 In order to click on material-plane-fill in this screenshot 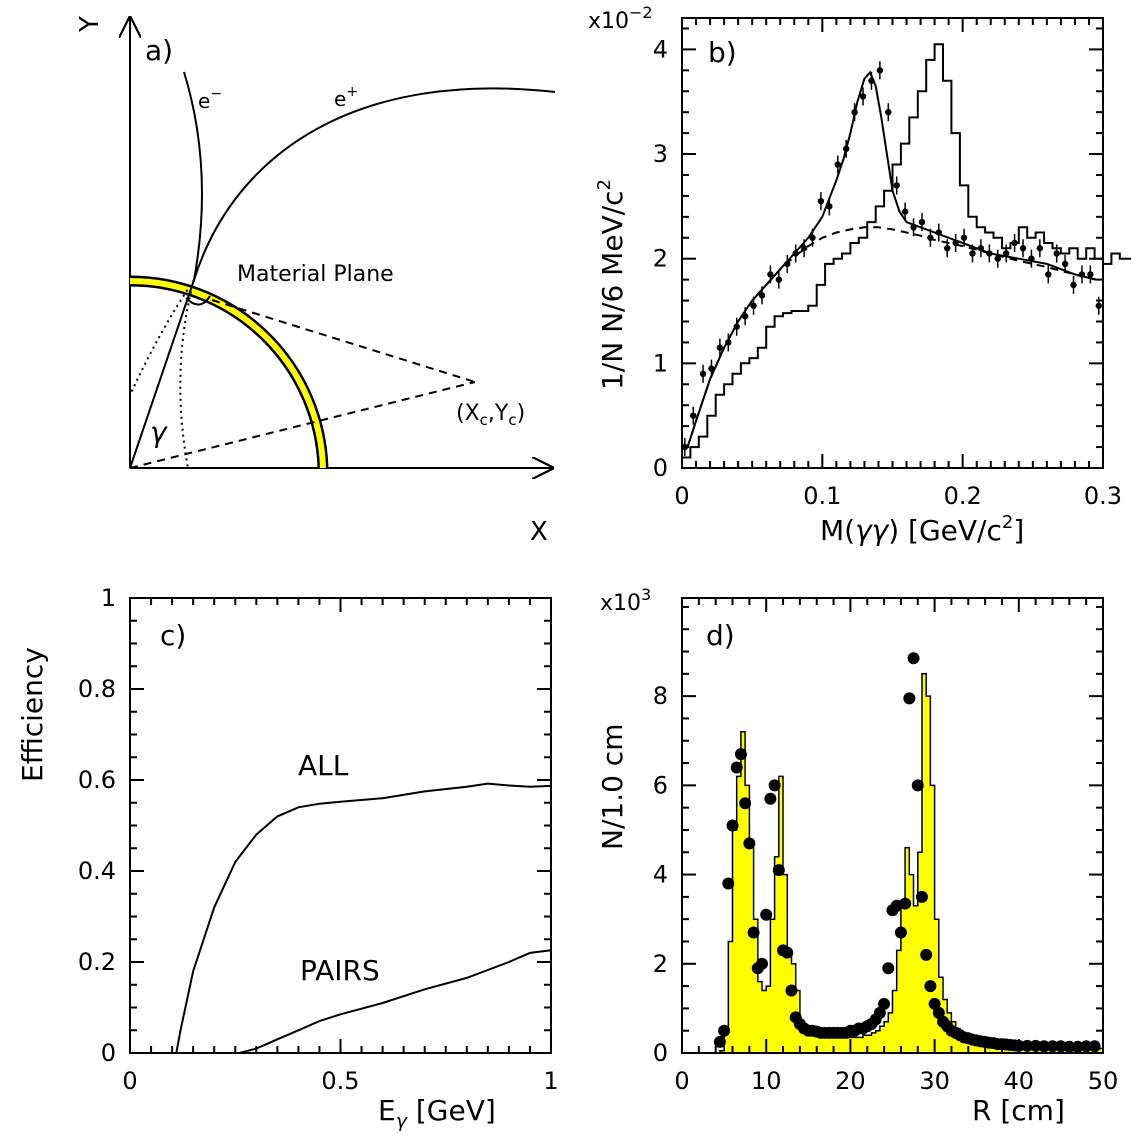, I will do `click(227, 373)`.